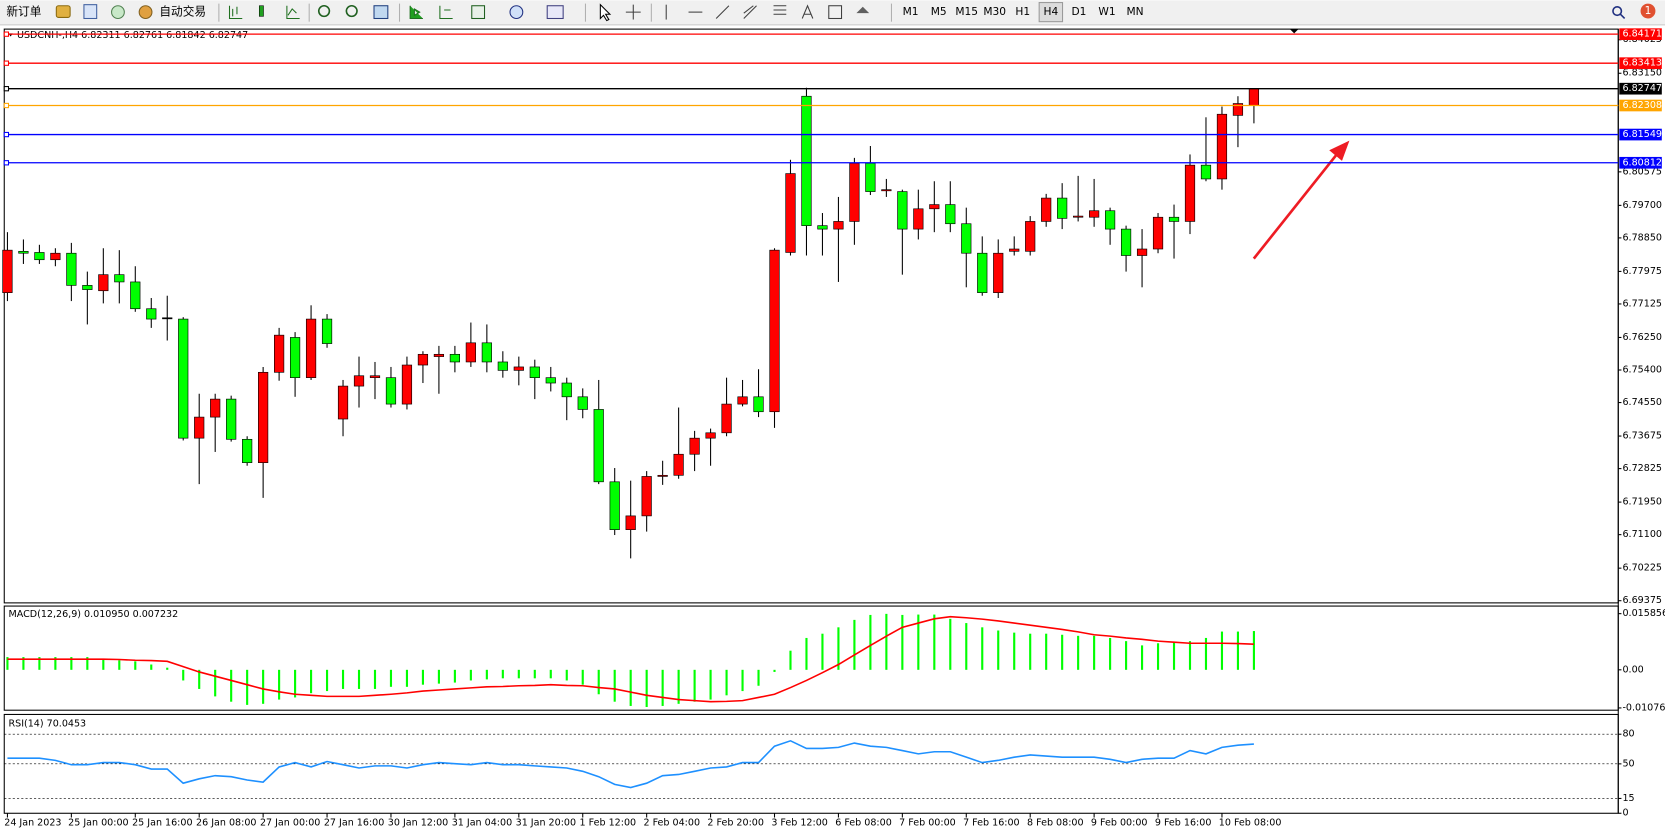  Describe the element at coordinates (1641, 134) in the screenshot. I see `price-level-label: 6.81549` at that location.